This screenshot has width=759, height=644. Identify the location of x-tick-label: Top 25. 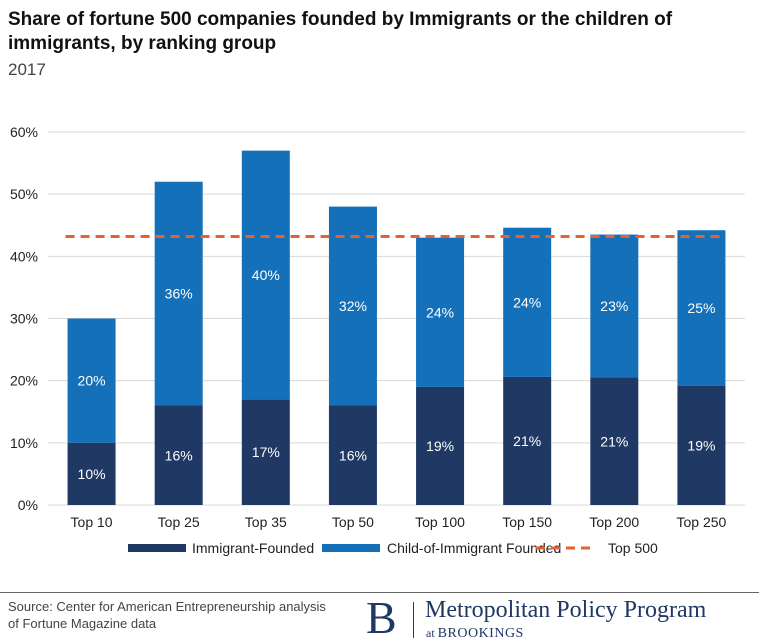
(179, 522).